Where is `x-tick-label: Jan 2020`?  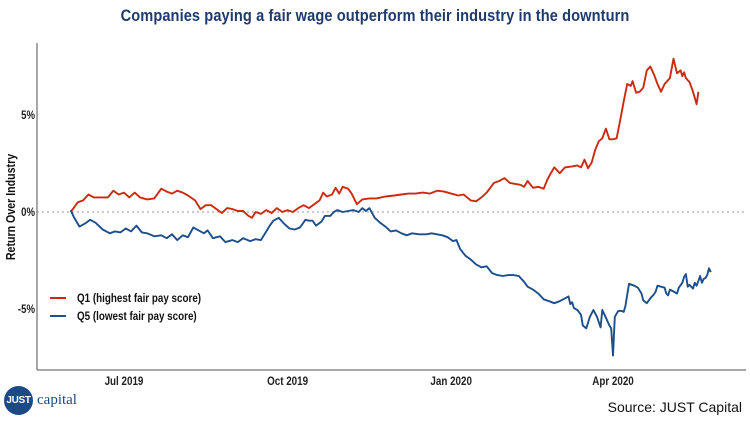 x-tick-label: Jan 2020 is located at coordinates (451, 381).